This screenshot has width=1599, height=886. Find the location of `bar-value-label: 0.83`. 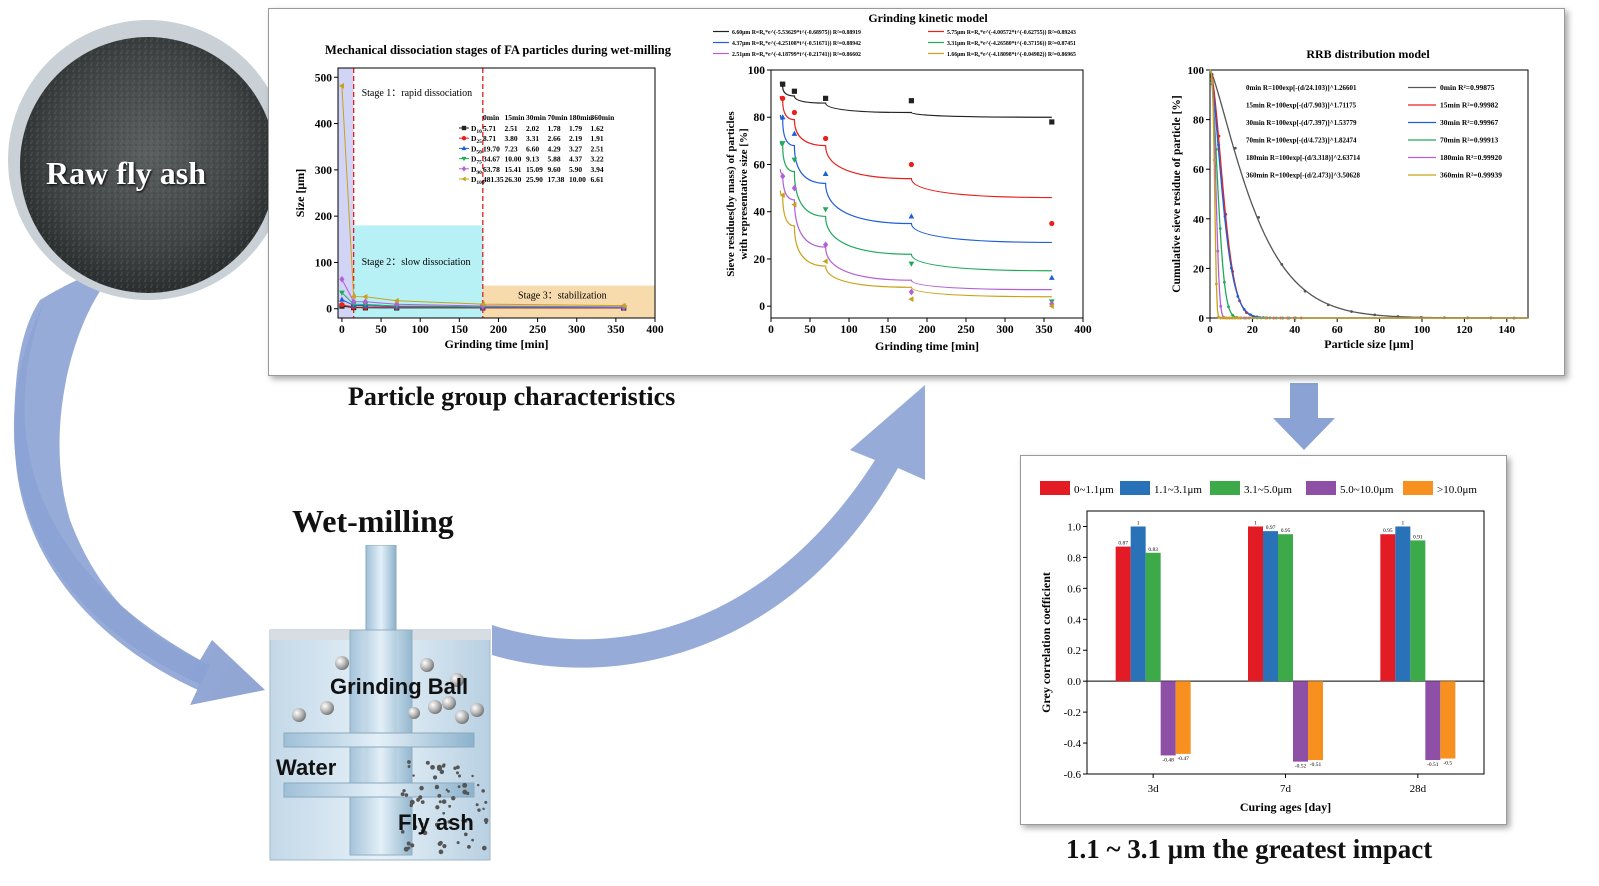

bar-value-label: 0.83 is located at coordinates (1153, 550).